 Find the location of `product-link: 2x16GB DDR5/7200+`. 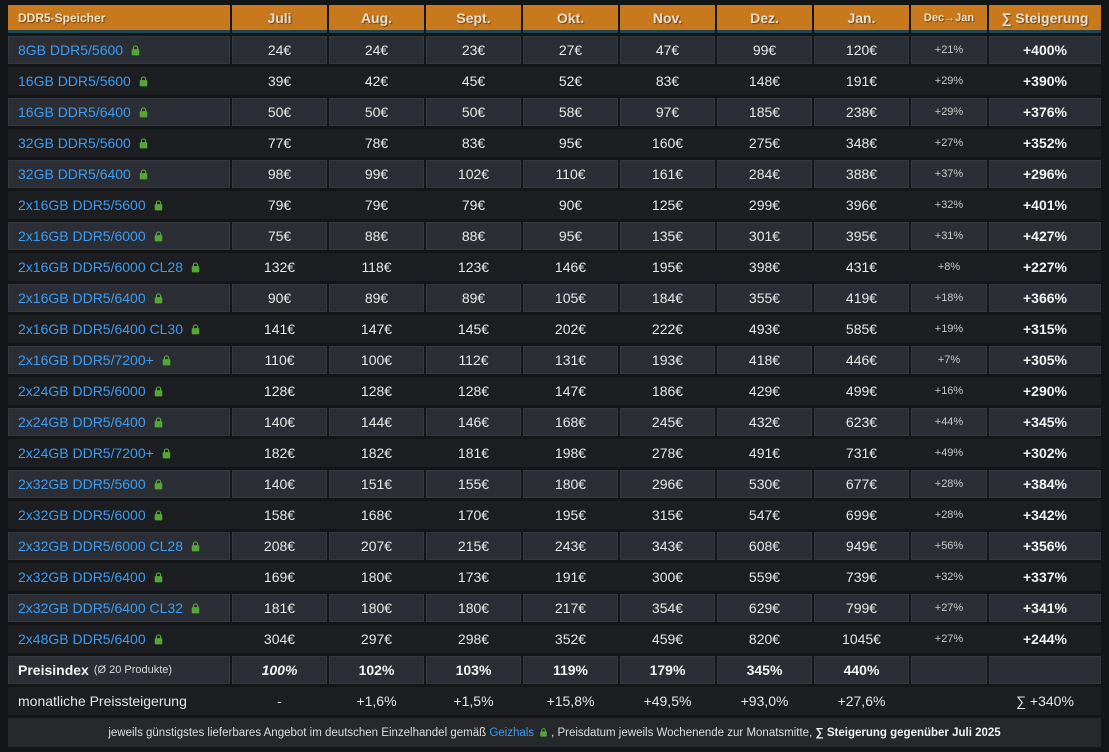

product-link: 2x16GB DDR5/7200+ is located at coordinates (86, 360).